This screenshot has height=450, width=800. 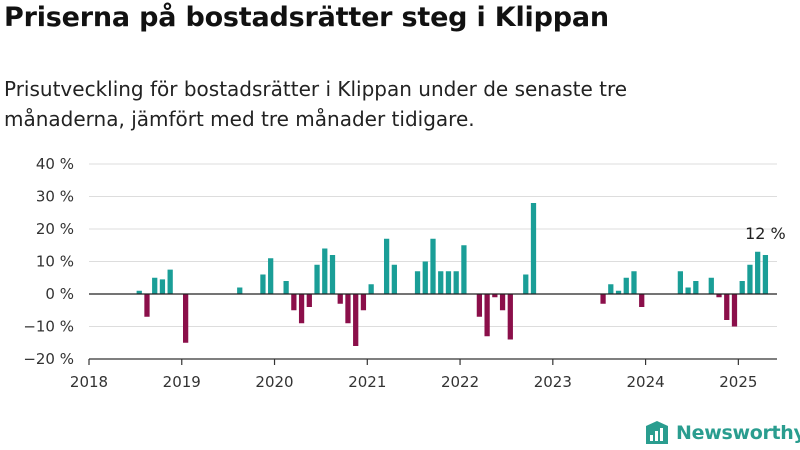 I want to click on y-tick-label: 20 %, so click(x=55, y=229).